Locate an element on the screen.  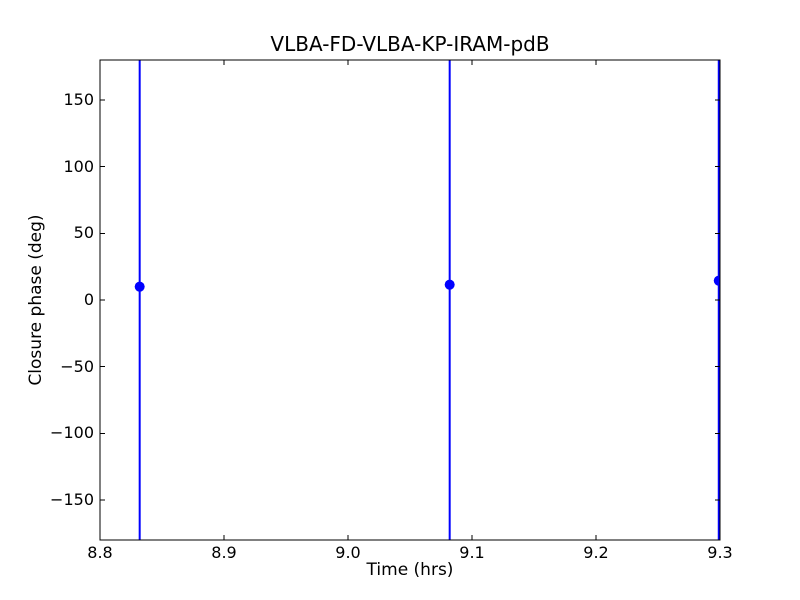
y-tick-label: 150 is located at coordinates (78, 99).